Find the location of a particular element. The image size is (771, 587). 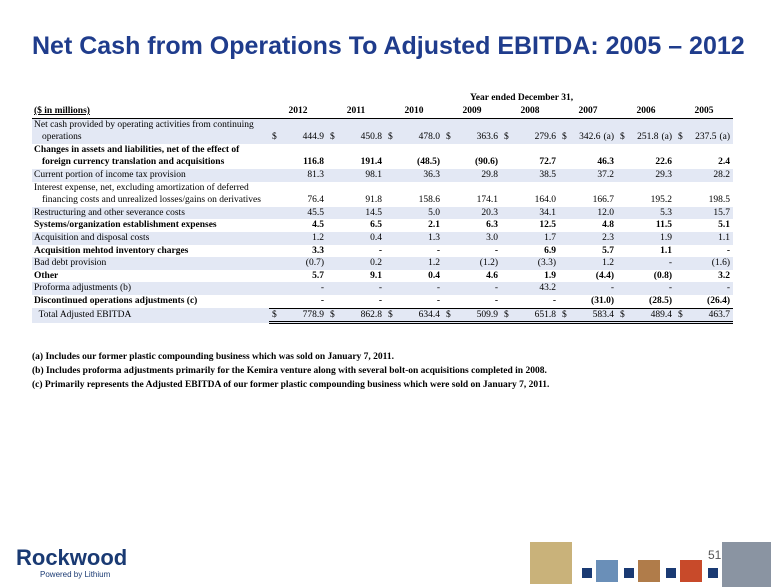

cell: $363.6 is located at coordinates (472, 131).